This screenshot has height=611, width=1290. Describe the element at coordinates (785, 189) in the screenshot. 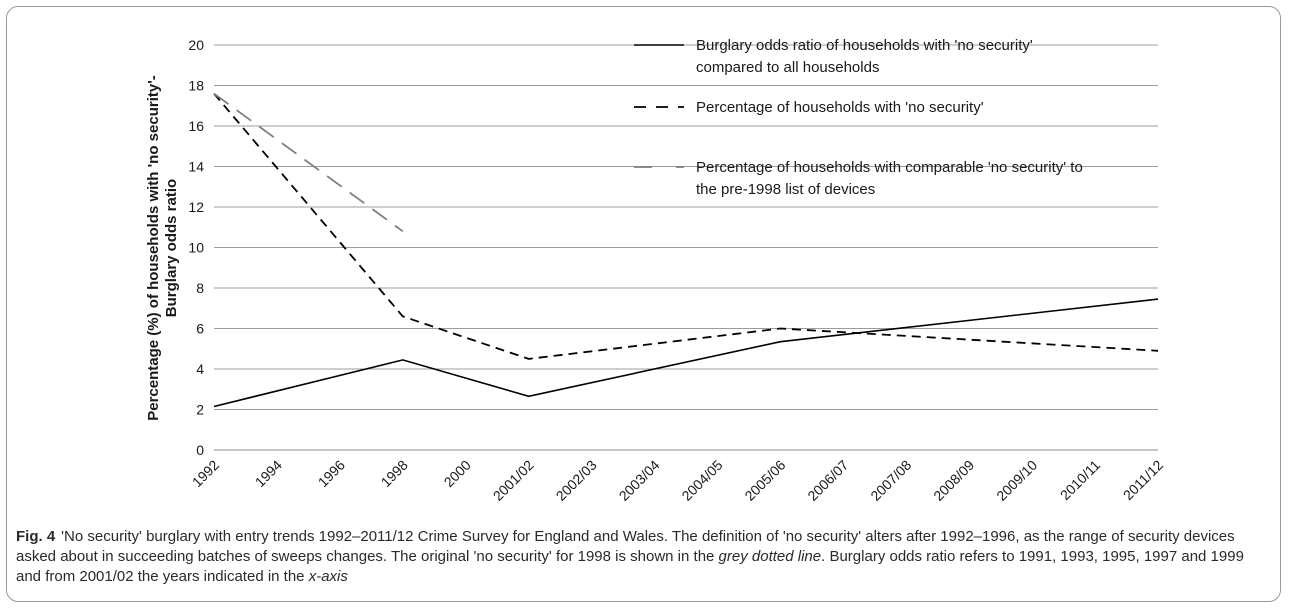

I see `legend-label: the pre-1998 list of devices` at that location.